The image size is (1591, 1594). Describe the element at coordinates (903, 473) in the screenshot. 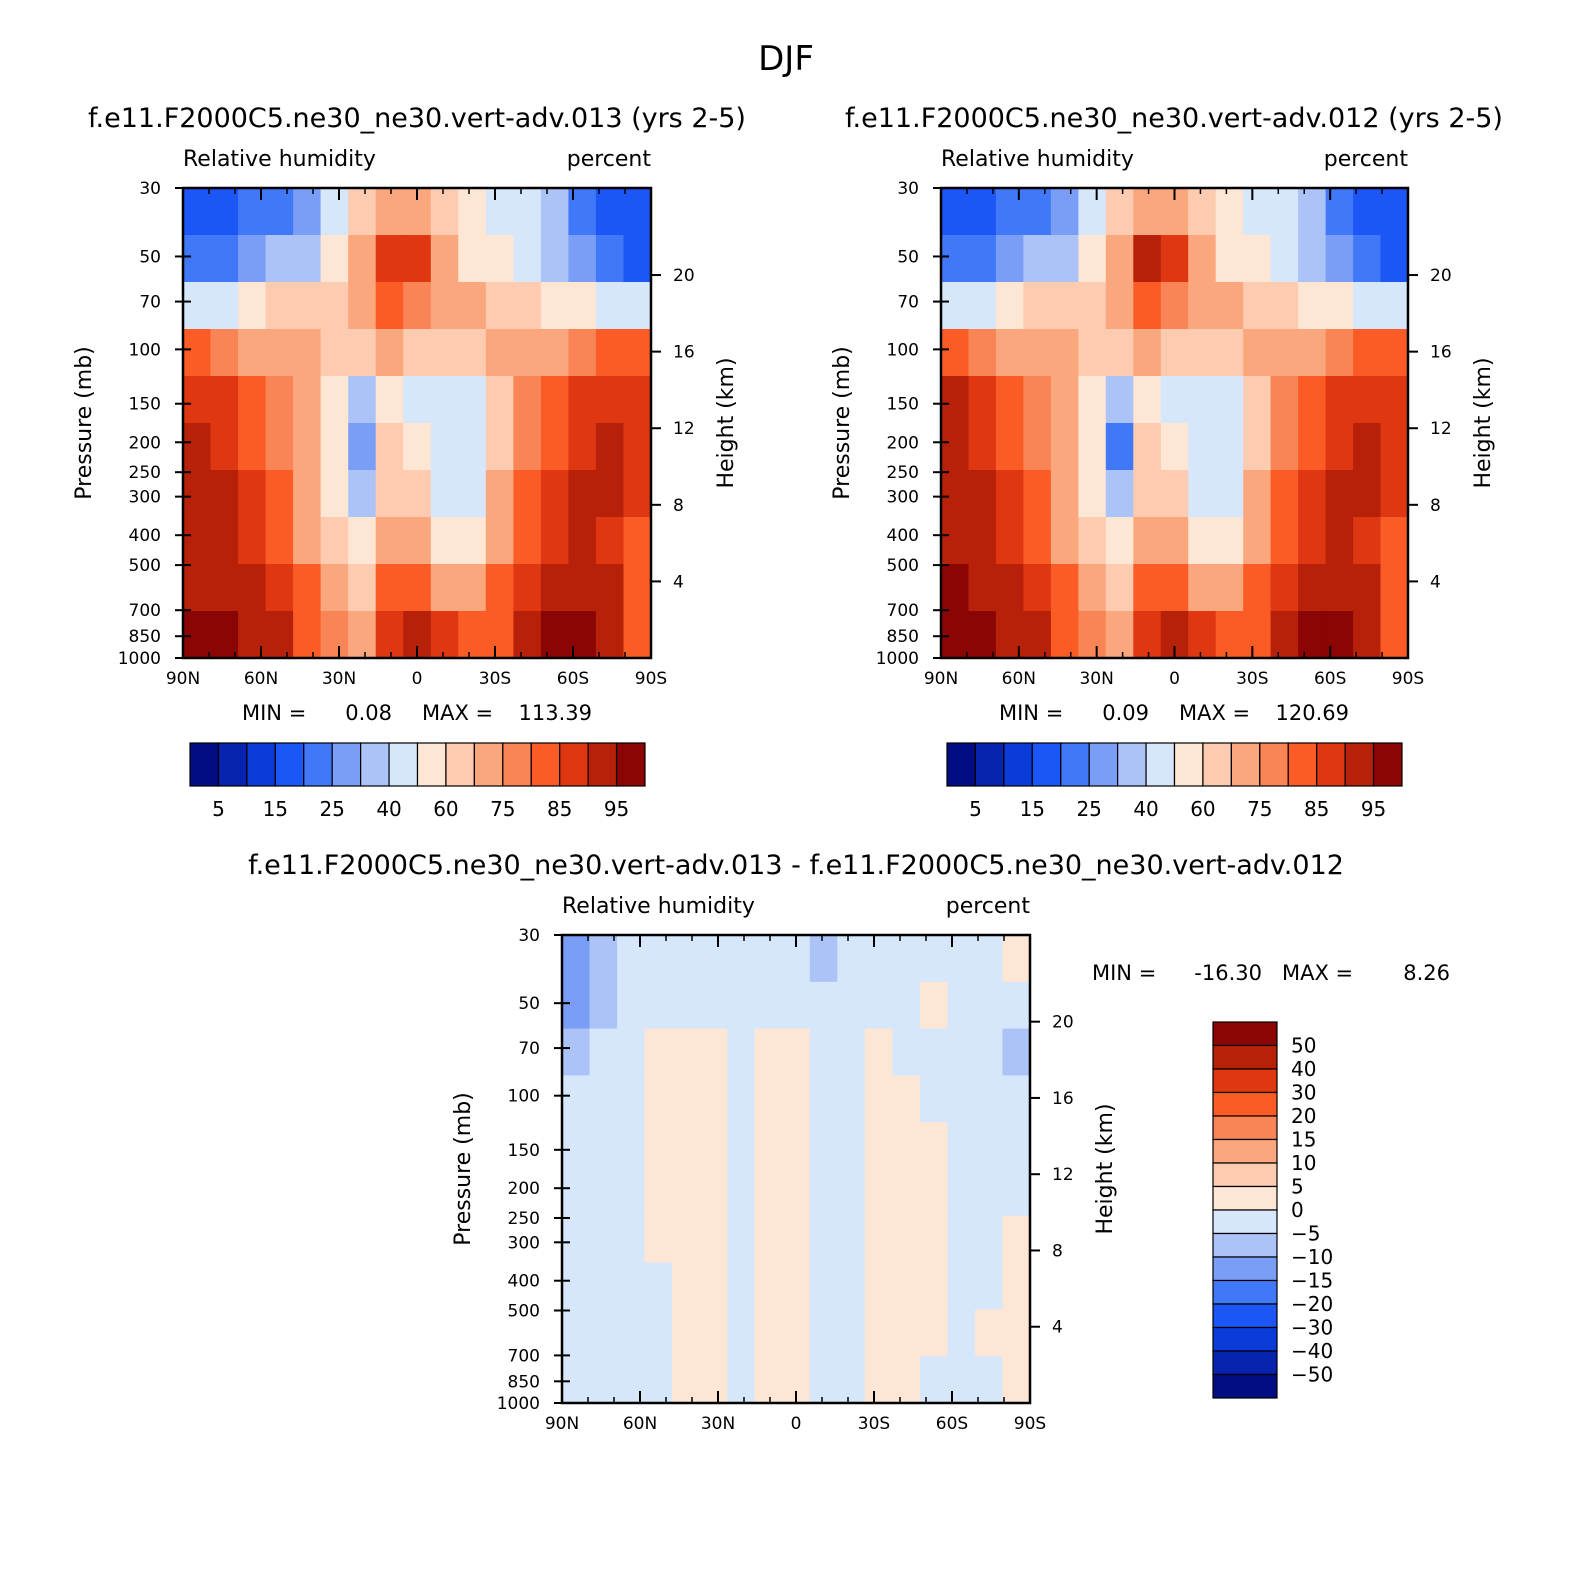

I see `y-tick-label: 250` at that location.